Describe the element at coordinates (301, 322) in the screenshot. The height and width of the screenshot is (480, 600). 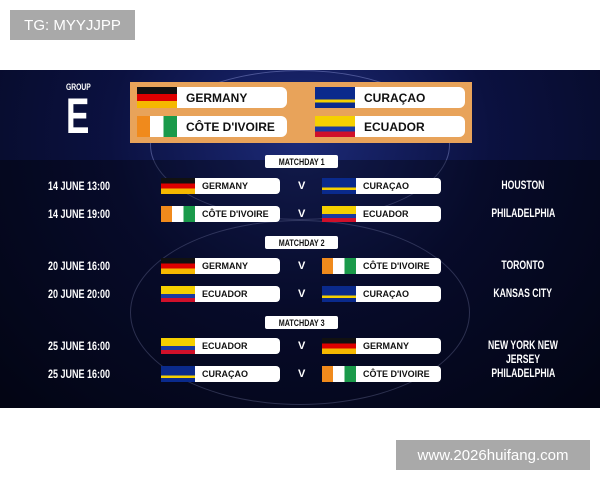
I see `matchday-label: MATCHDAY 3` at that location.